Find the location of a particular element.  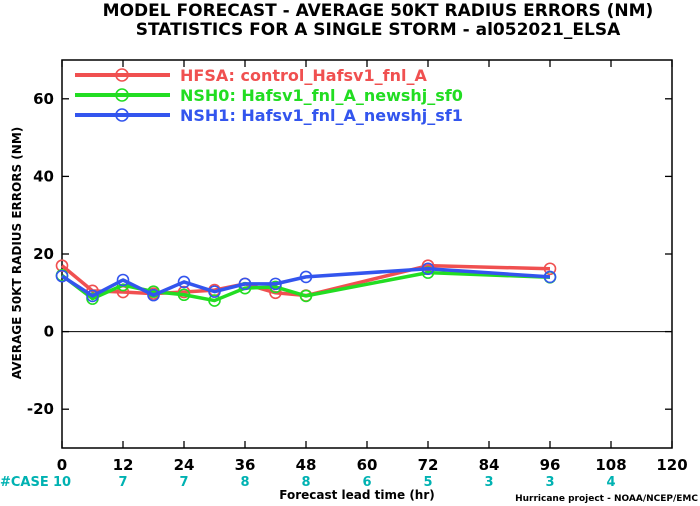

x-tick-label: 96 is located at coordinates (550, 465).